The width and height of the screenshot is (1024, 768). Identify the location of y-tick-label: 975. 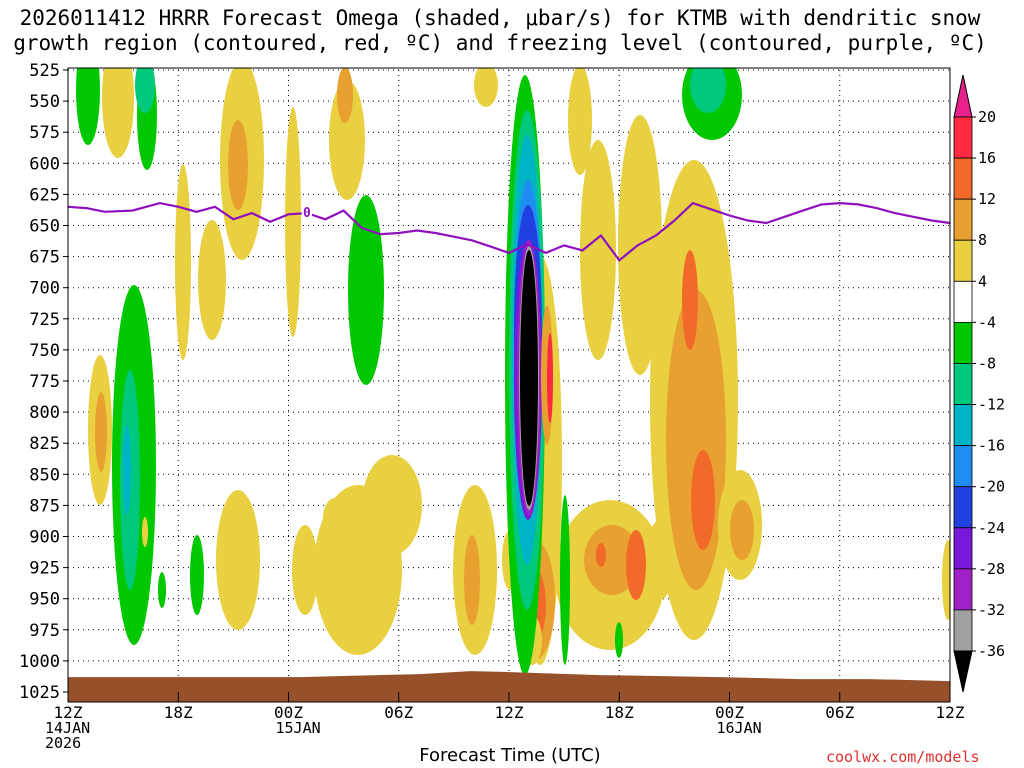
(44, 631).